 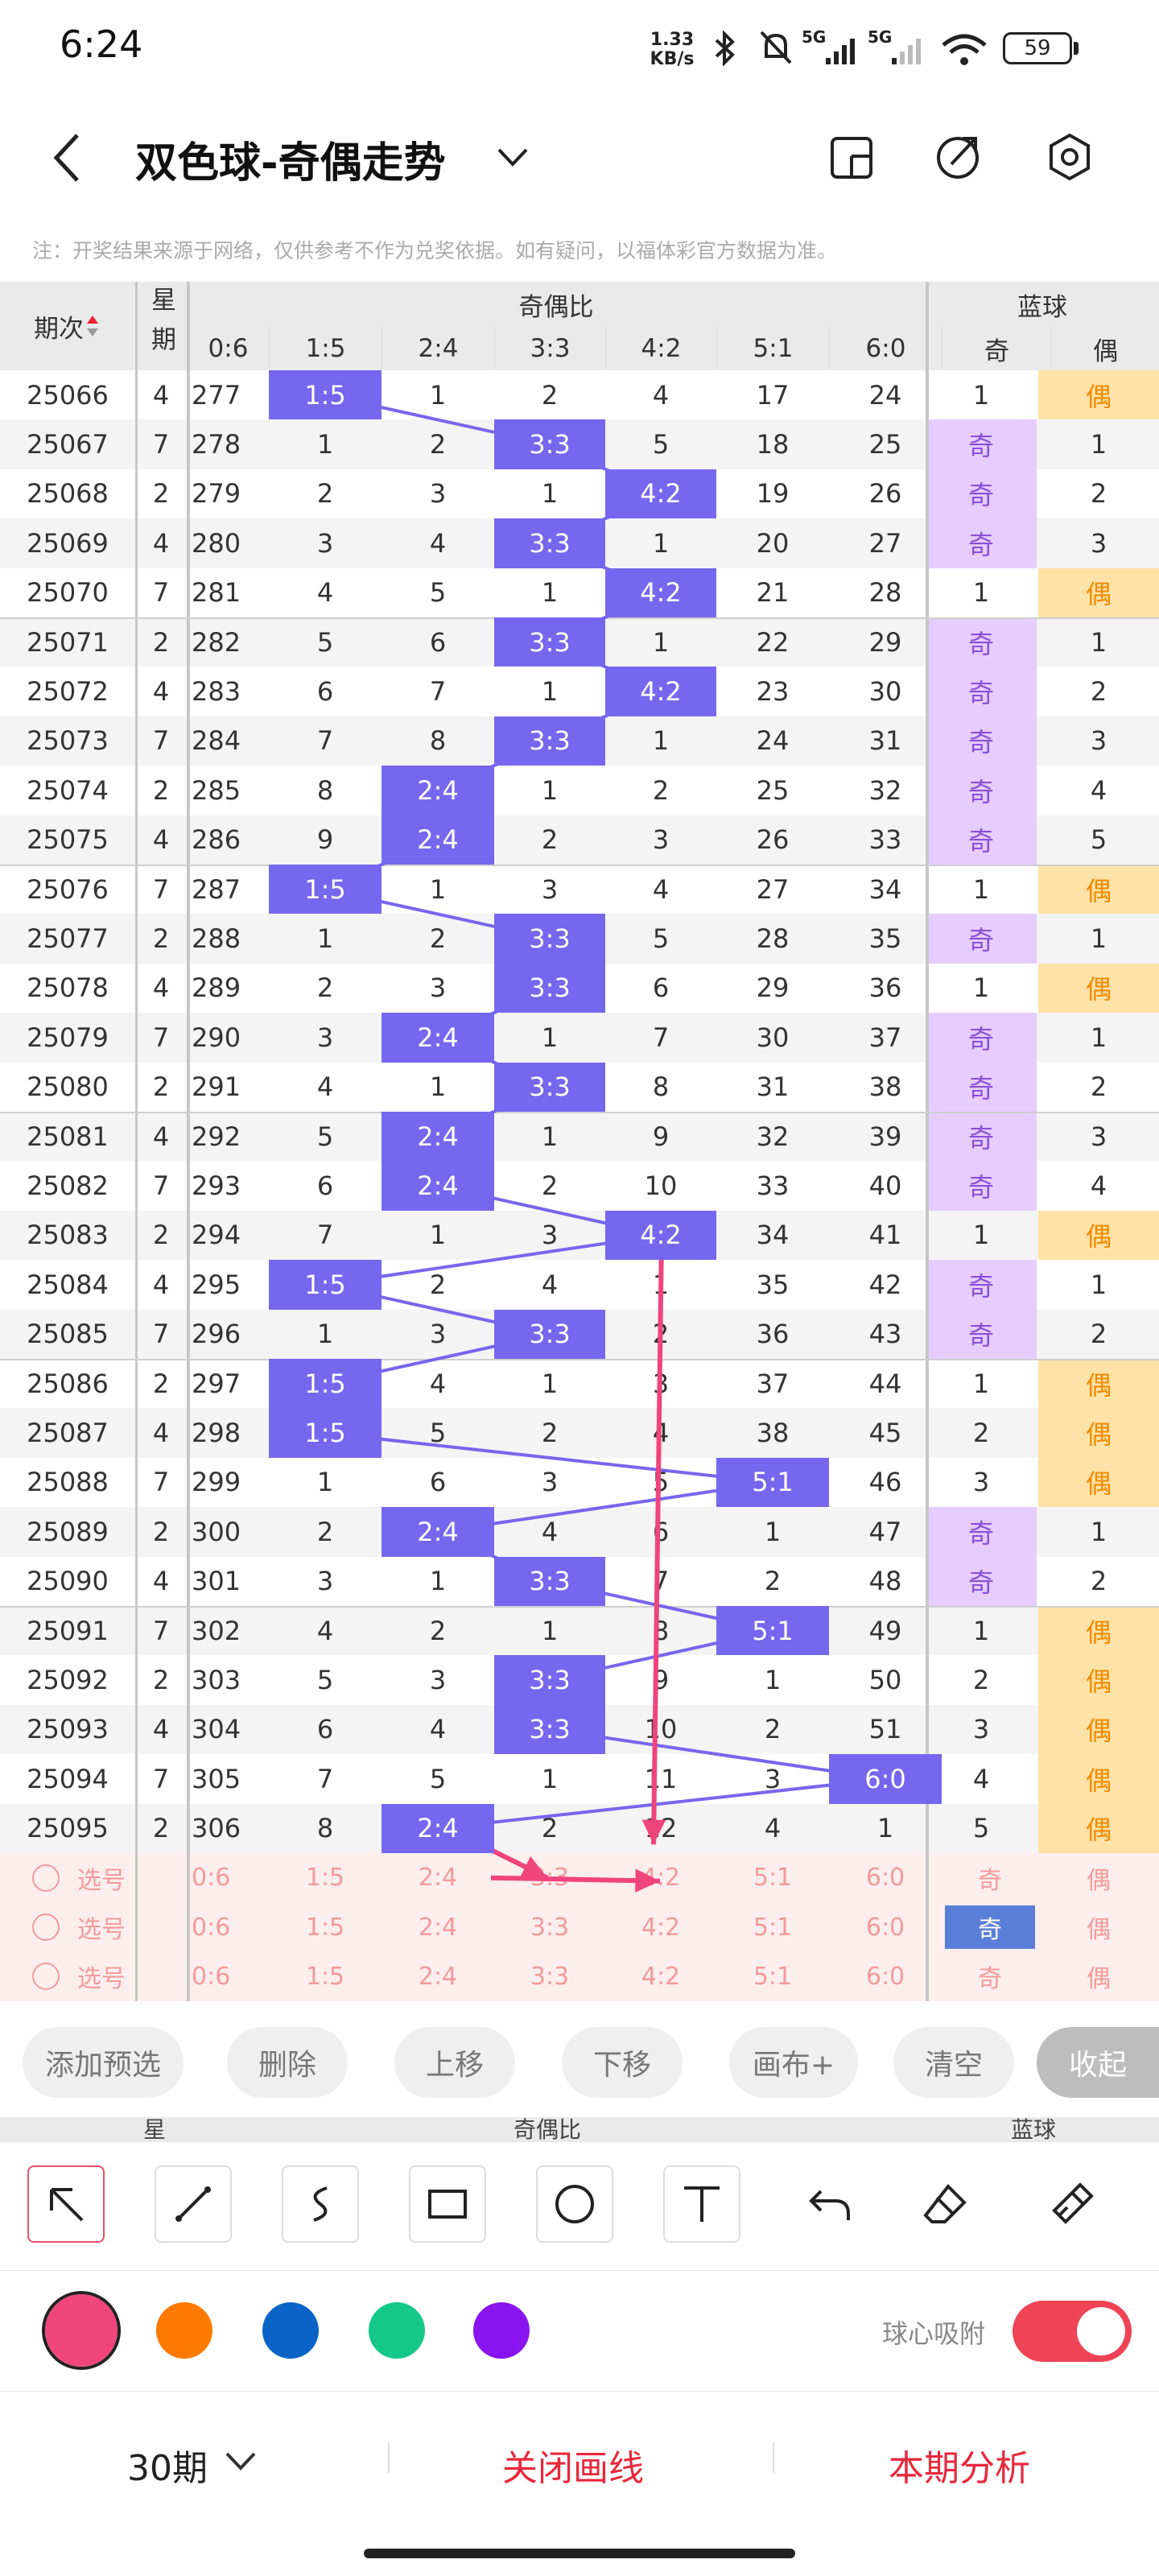 What do you see at coordinates (216, 988) in the screenshot?
I see `miss-count-cell: 289` at bounding box center [216, 988].